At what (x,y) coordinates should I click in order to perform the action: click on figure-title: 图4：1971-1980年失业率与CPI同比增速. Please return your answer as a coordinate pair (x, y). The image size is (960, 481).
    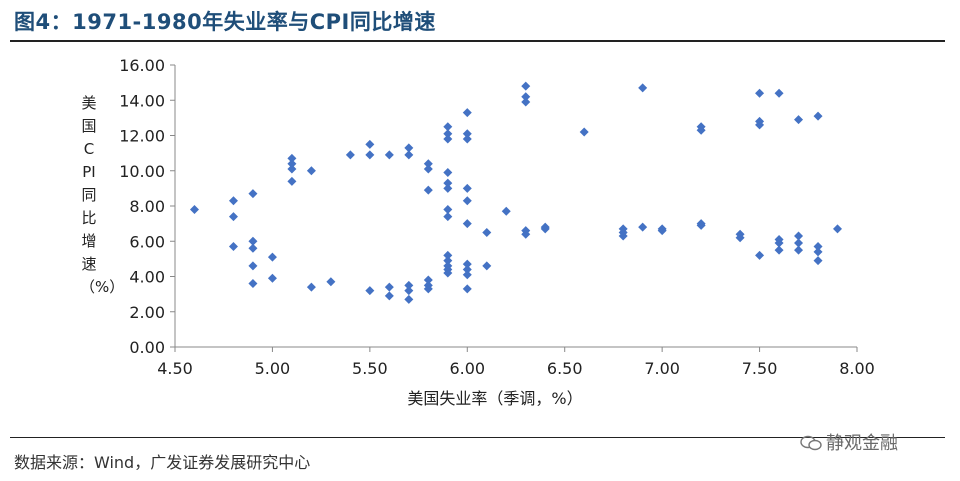
    Looking at the image, I should click on (225, 22).